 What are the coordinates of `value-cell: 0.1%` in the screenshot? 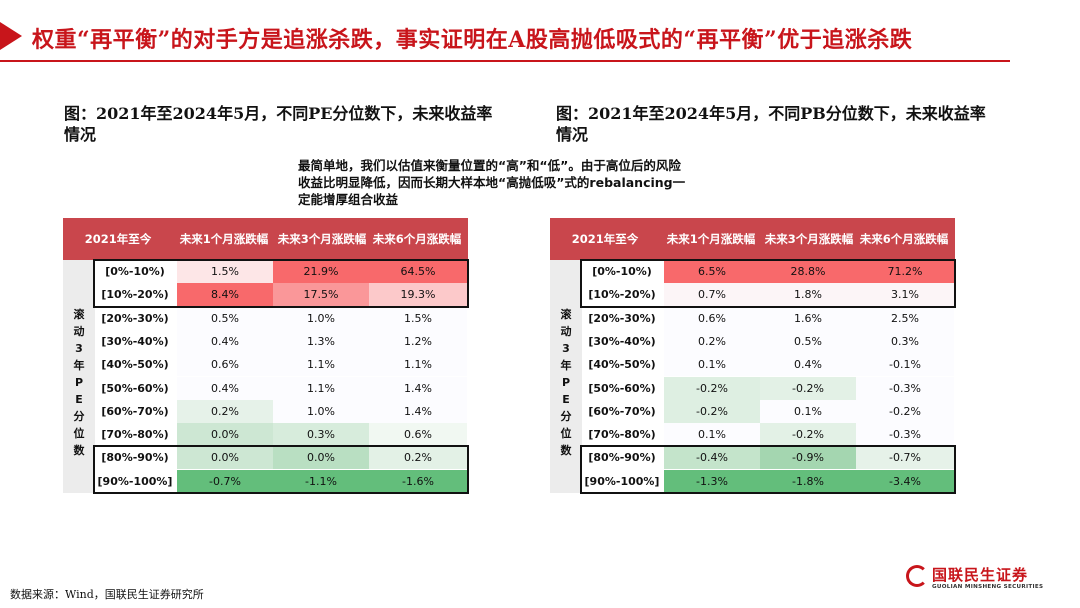 It's located at (808, 411).